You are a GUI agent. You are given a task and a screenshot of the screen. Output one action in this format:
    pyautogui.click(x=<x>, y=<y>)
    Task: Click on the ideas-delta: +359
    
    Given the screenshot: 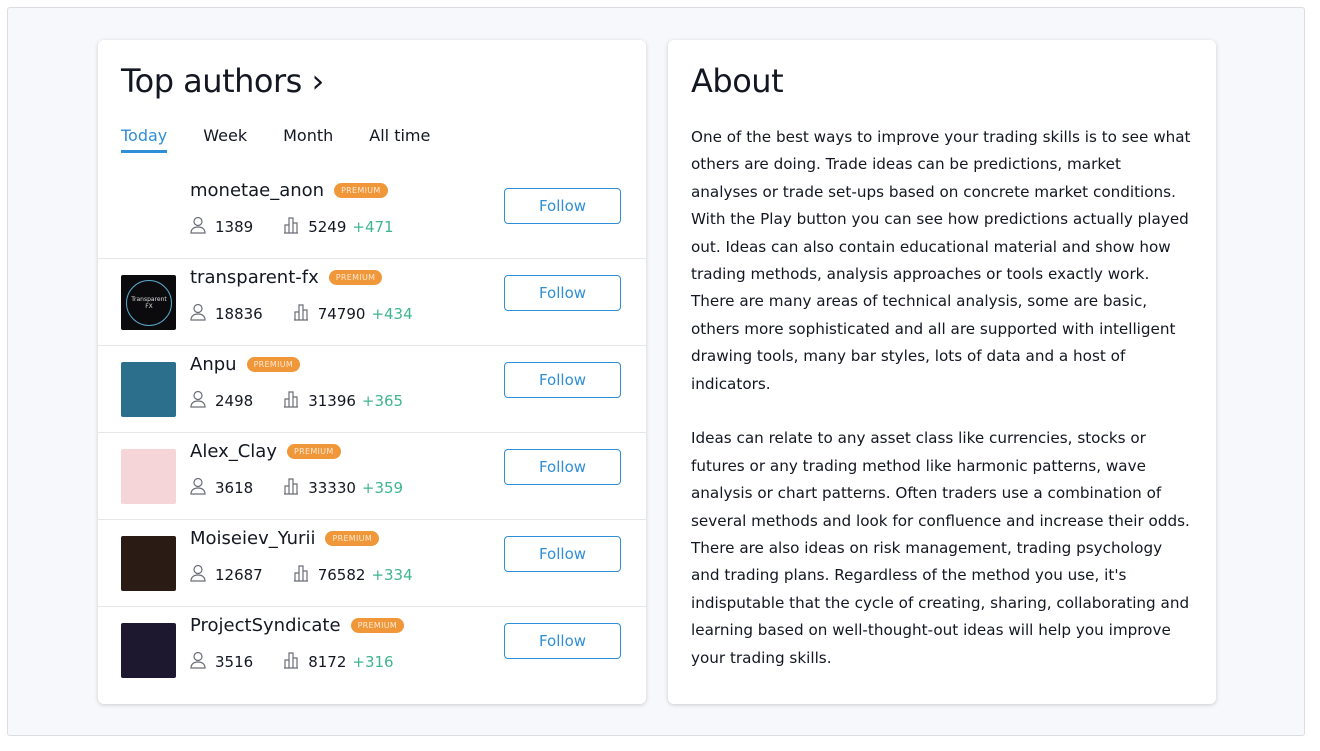 What is the action you would take?
    pyautogui.click(x=382, y=488)
    